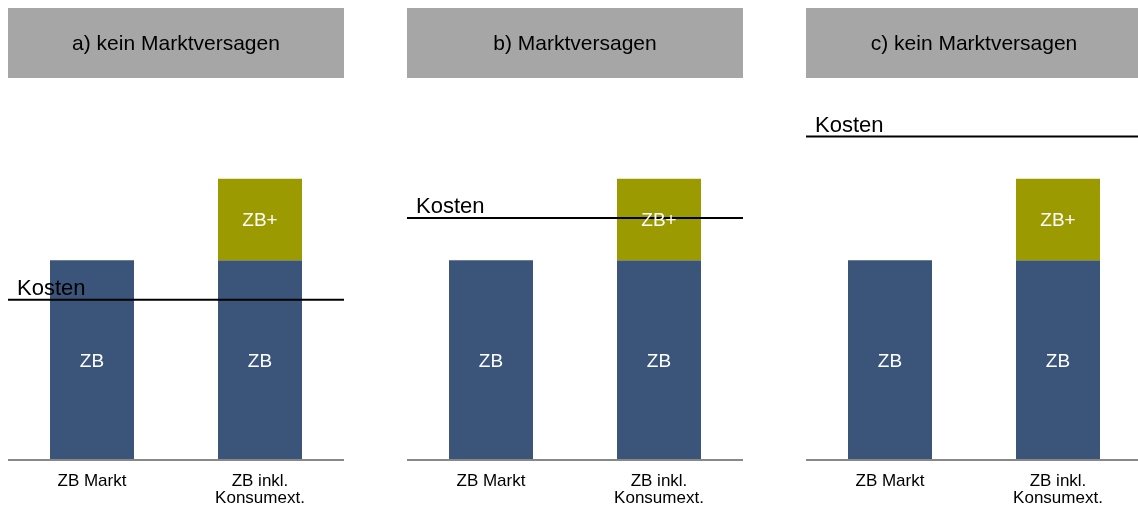 This screenshot has width=1138, height=520. Describe the element at coordinates (176, 43) in the screenshot. I see `chart-title: a) kein Marktversagen` at that location.